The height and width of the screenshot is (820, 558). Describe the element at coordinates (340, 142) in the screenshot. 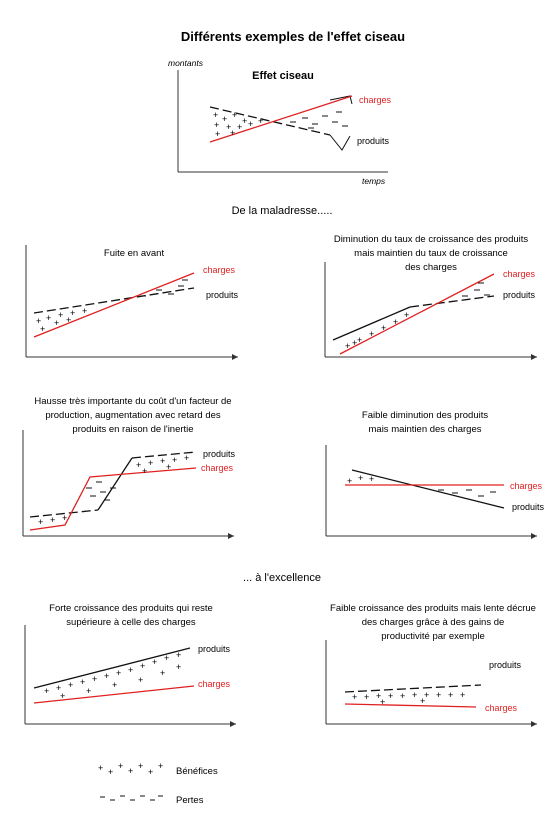

I see `top-produits-handle` at that location.